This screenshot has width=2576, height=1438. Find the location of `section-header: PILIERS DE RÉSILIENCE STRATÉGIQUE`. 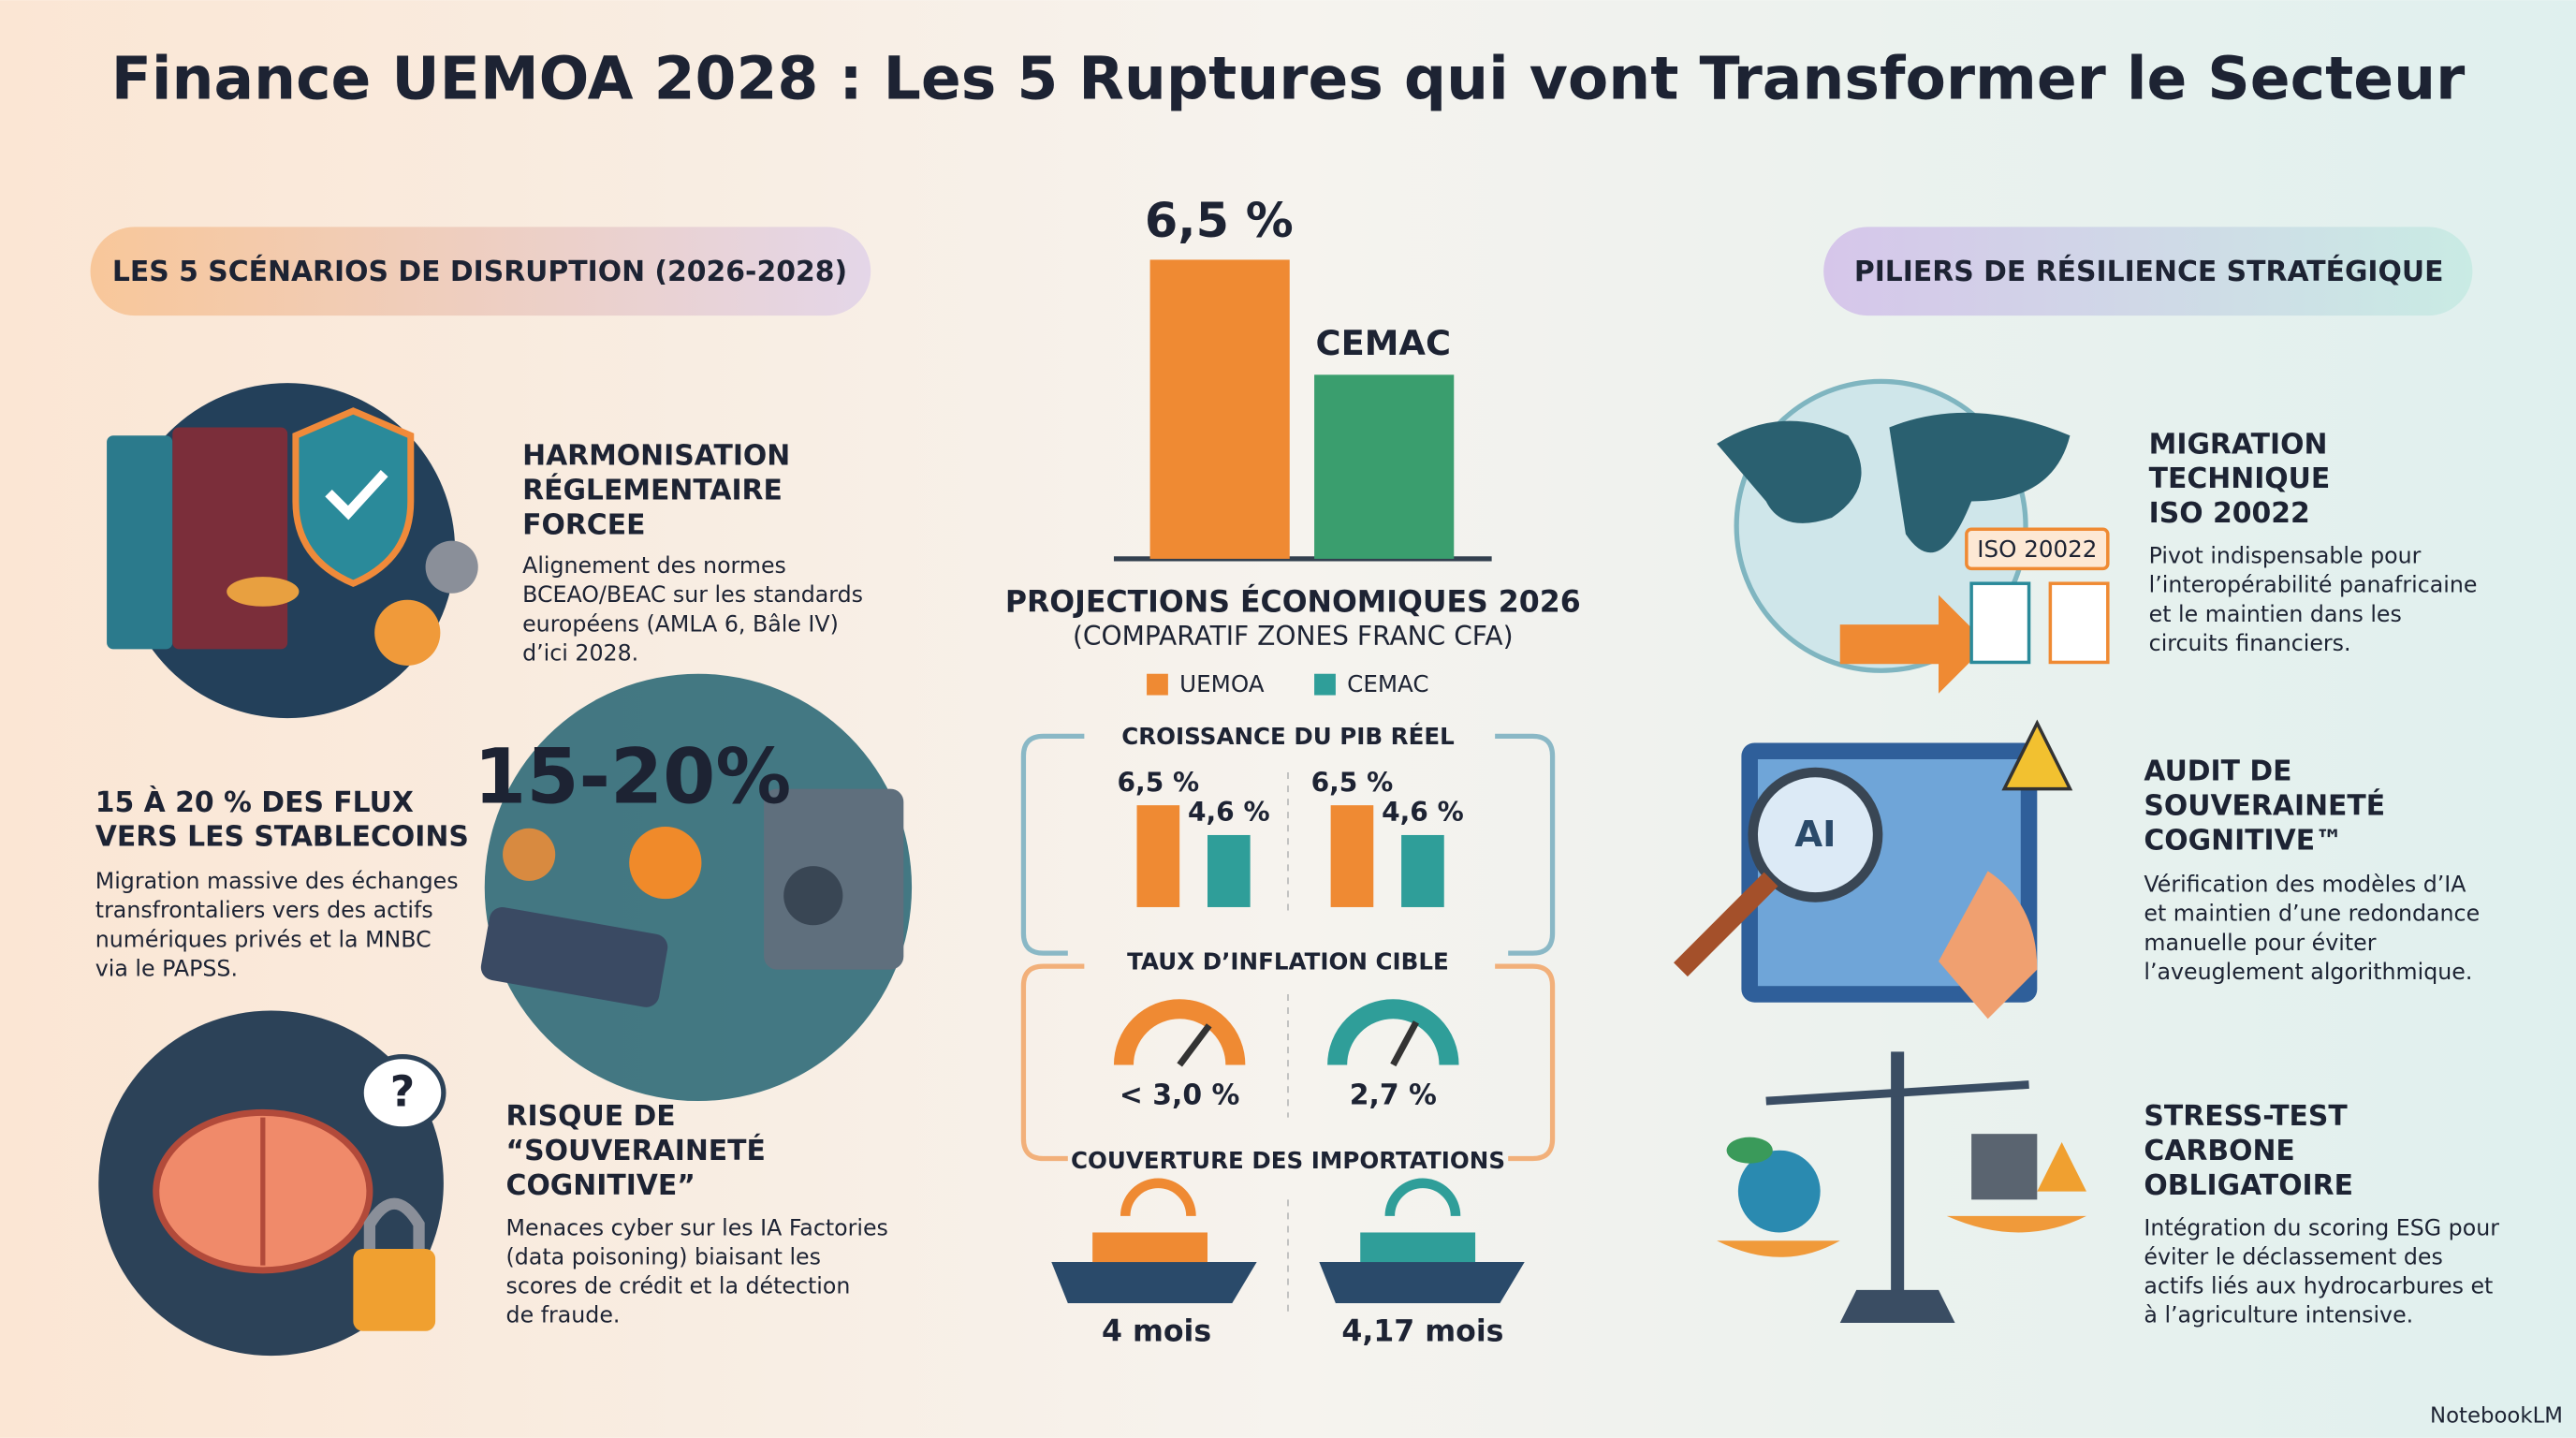

section-header: PILIERS DE RÉSILIENCE STRATÉGIQUE is located at coordinates (2149, 271).